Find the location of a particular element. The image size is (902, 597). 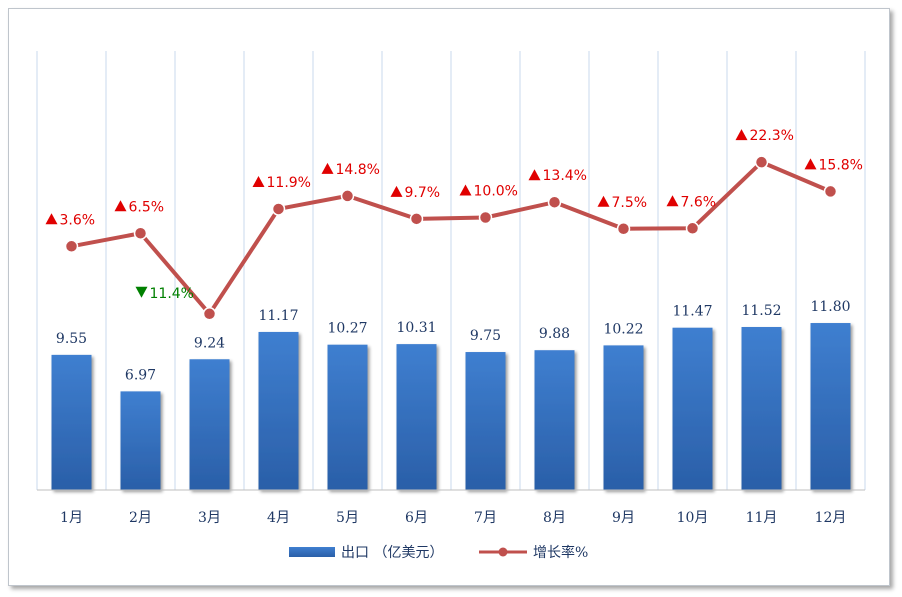

growth-rate-label: 3.6% is located at coordinates (78, 220).